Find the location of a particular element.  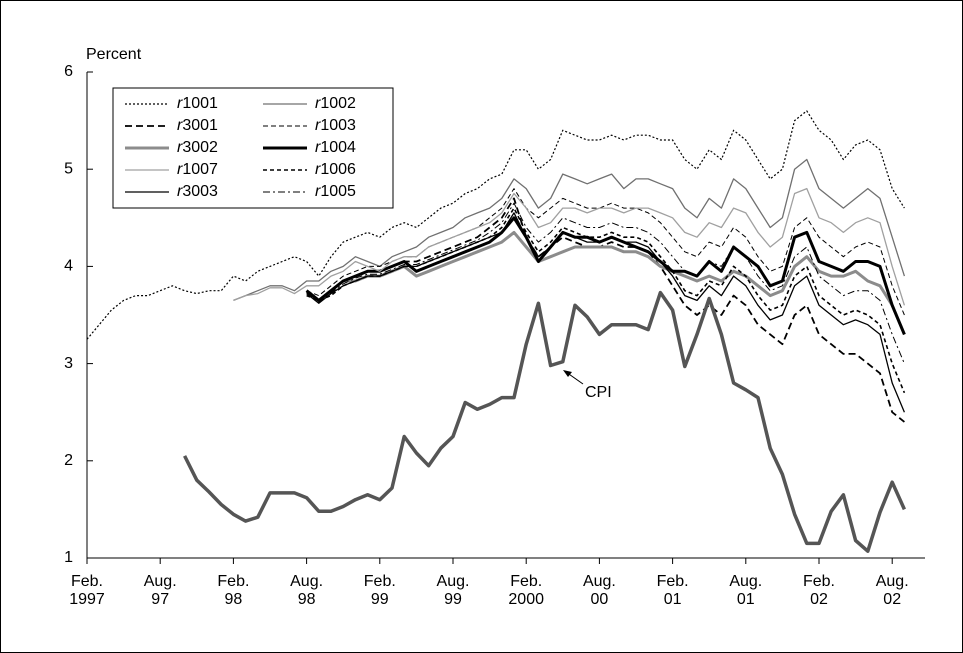

x-tick-label: Aug. 02 is located at coordinates (892, 590).